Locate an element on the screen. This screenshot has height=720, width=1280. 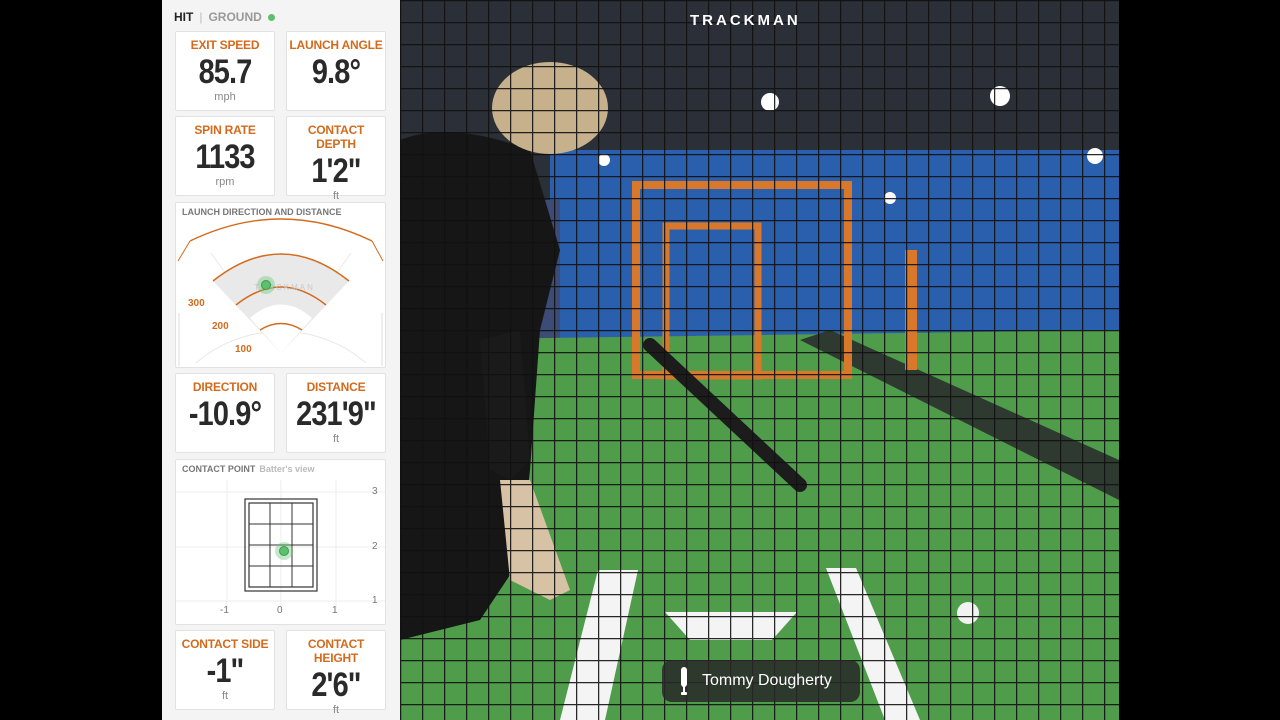
contact-point-marker-icon is located at coordinates (284, 551).